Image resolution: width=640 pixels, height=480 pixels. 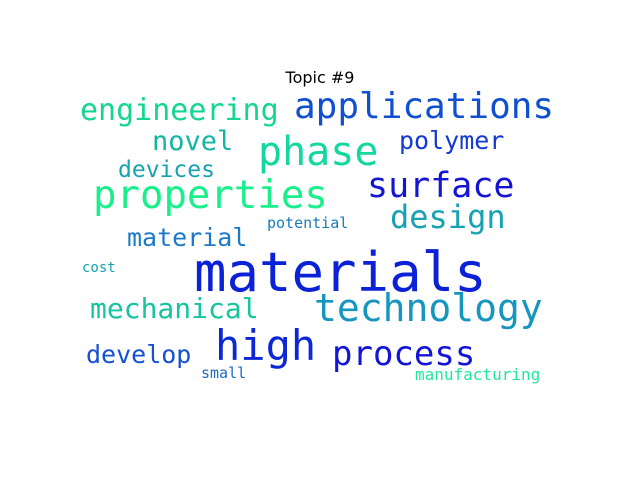 I want to click on word-high: high, so click(x=266, y=345).